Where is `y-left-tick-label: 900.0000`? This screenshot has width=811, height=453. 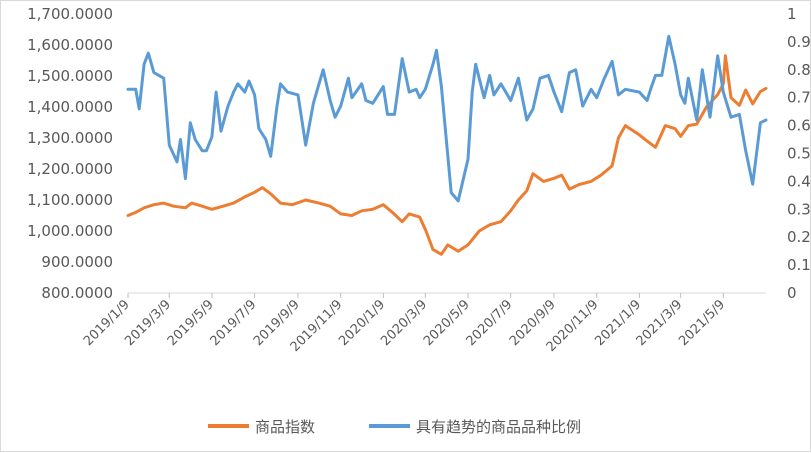
y-left-tick-label: 900.0000 is located at coordinates (77, 262).